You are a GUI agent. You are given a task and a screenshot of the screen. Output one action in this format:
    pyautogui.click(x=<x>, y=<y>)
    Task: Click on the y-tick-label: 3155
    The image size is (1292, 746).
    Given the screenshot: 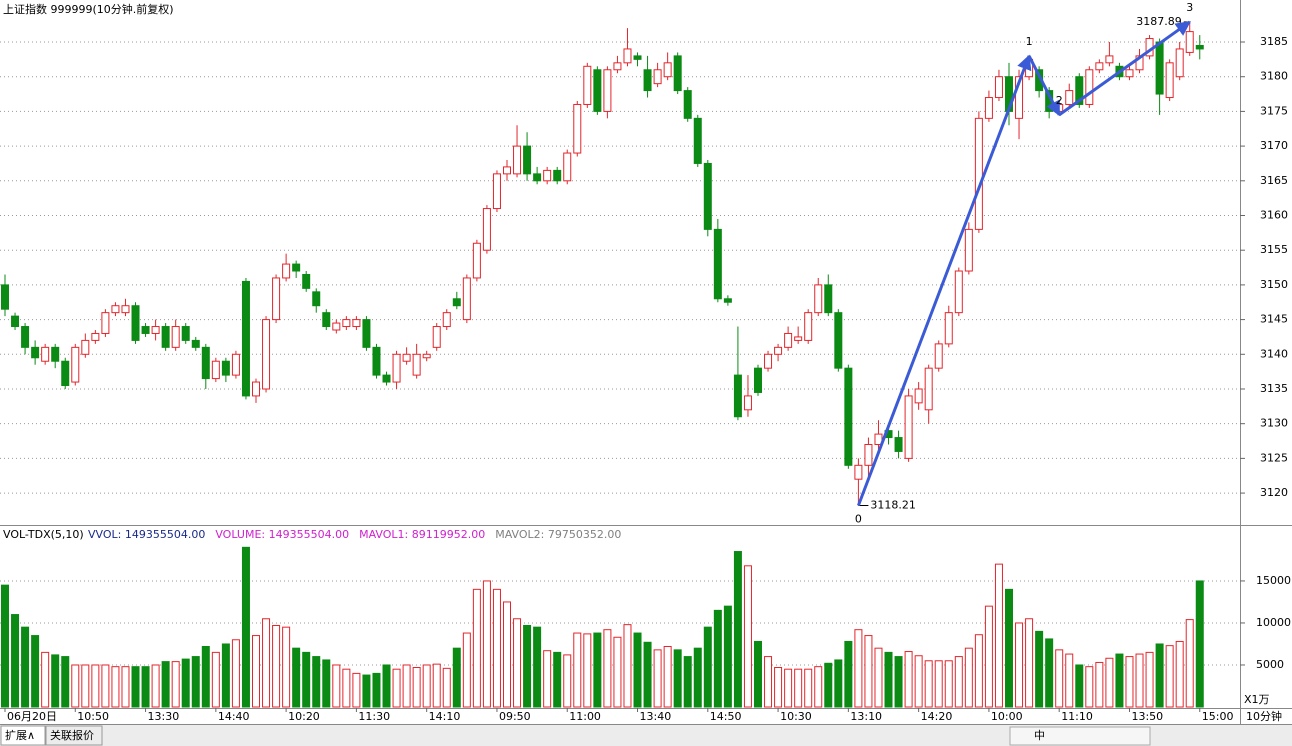 What is the action you would take?
    pyautogui.click(x=1274, y=249)
    